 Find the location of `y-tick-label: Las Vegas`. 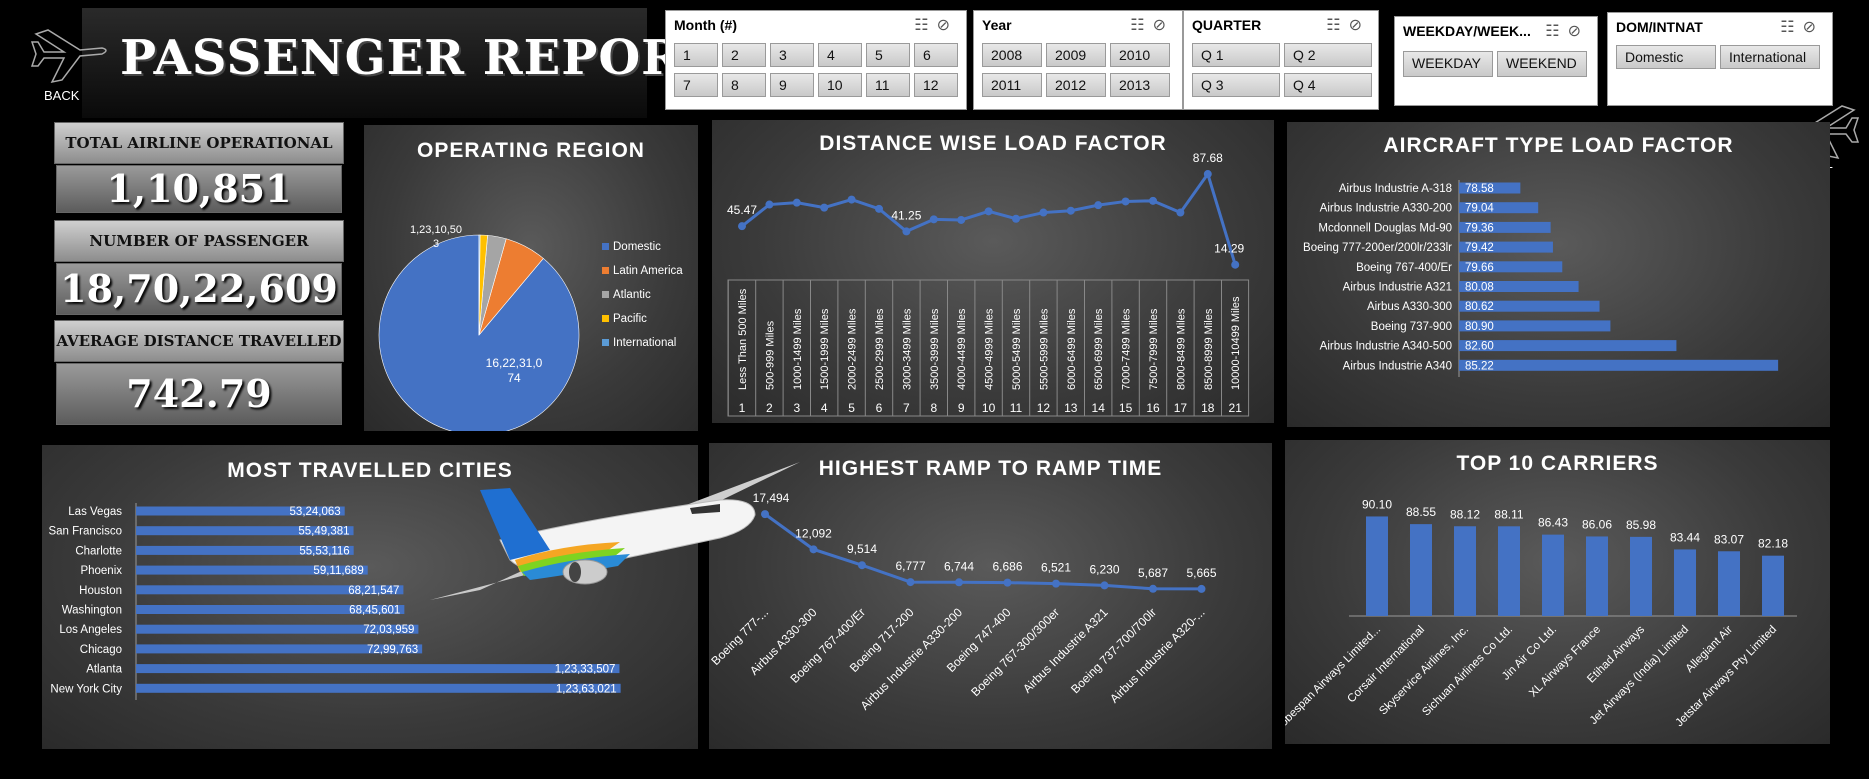

y-tick-label: Las Vegas is located at coordinates (95, 512).